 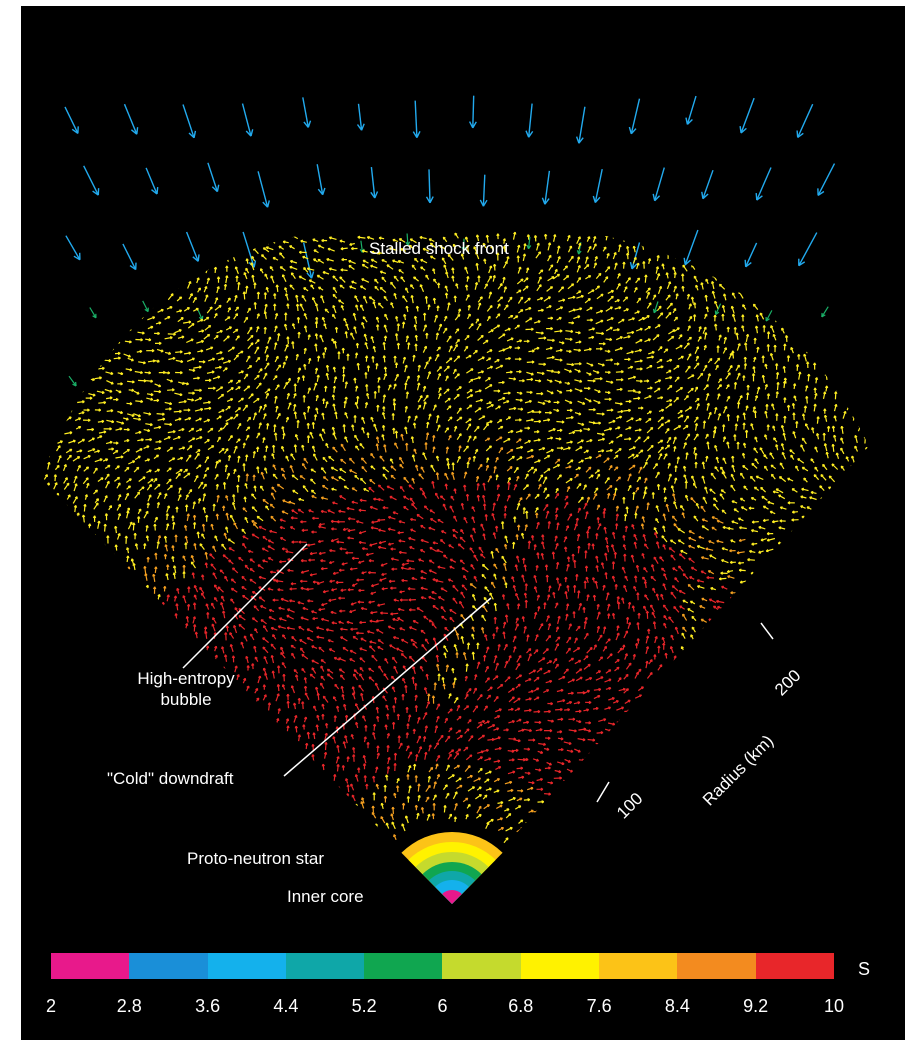 I want to click on colorbar-tick-label: 3.6, so click(x=208, y=1006).